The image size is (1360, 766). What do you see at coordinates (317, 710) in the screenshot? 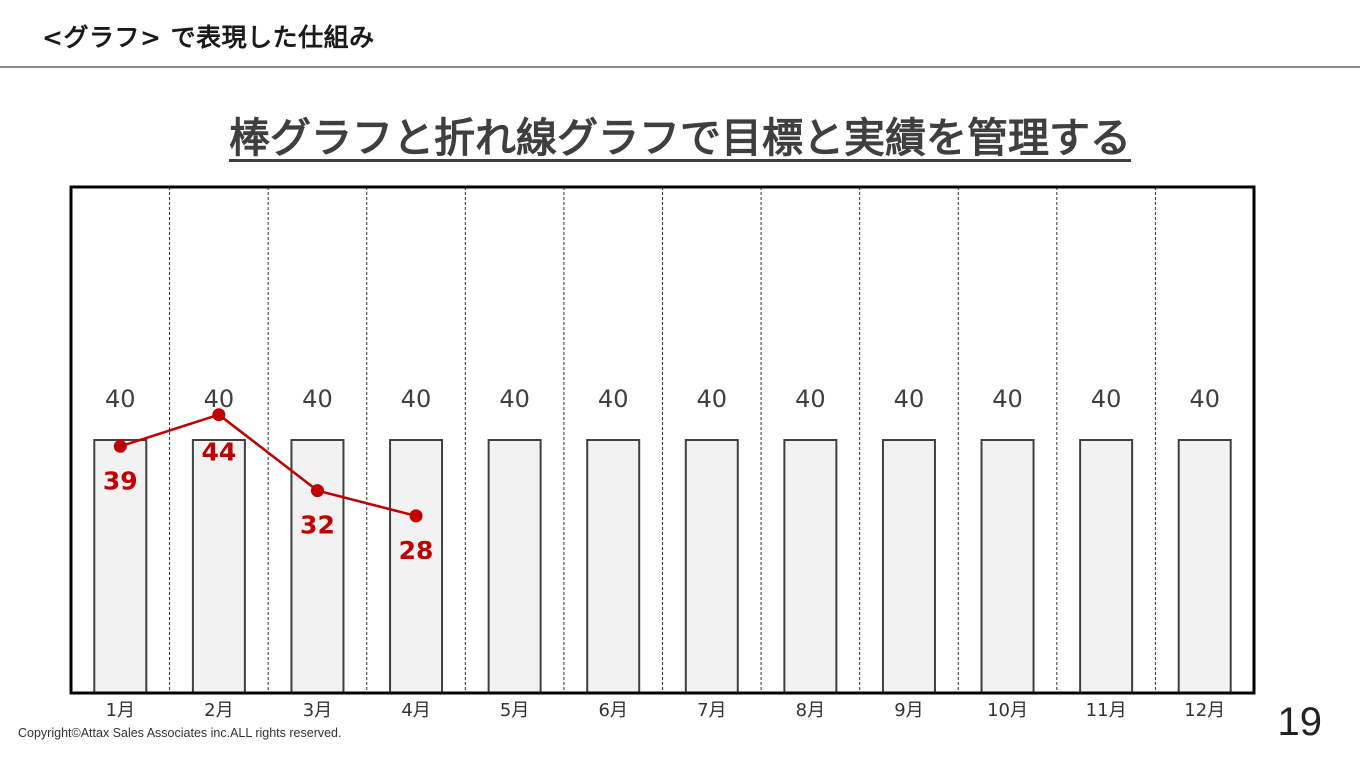
I see `category-label: 3月` at bounding box center [317, 710].